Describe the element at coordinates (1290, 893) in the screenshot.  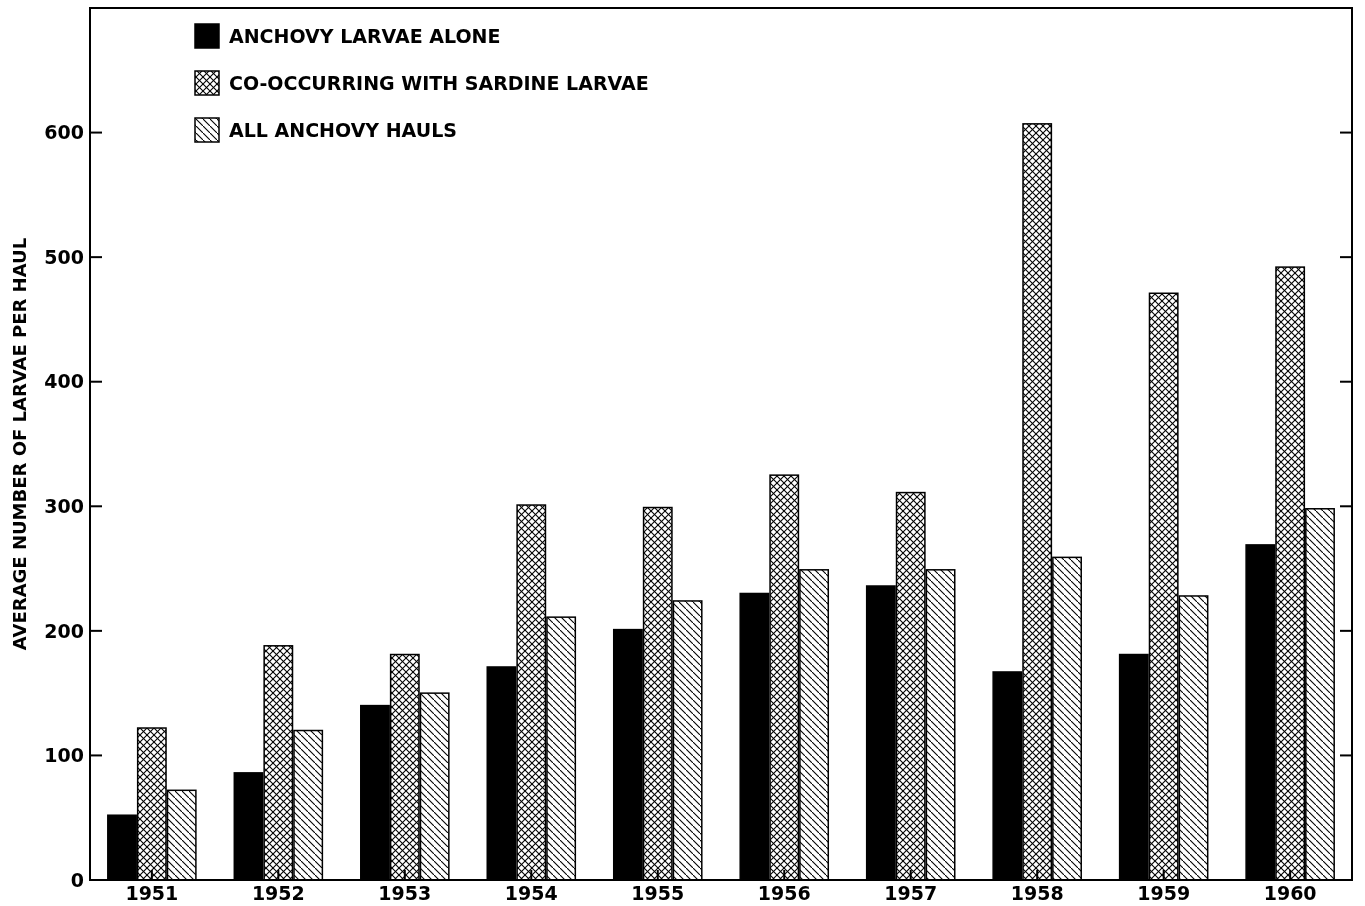
I see `x-tick-label: 1960` at that location.